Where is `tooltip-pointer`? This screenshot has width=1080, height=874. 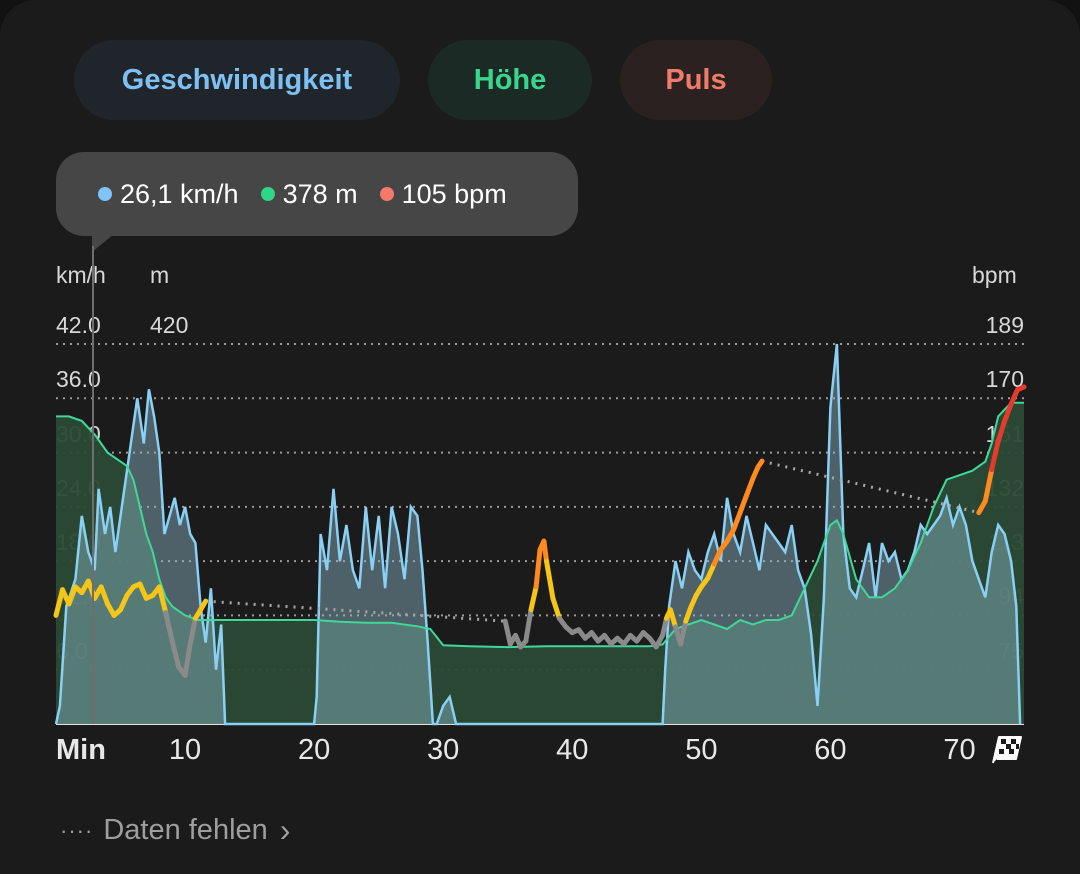 tooltip-pointer is located at coordinates (103, 243).